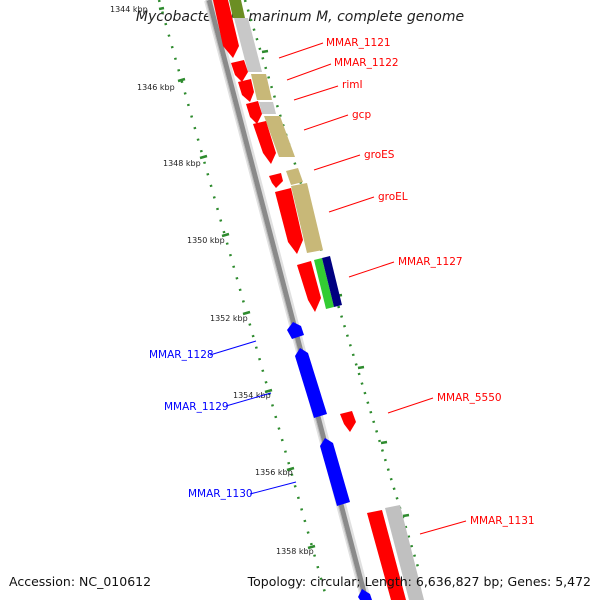  What do you see at coordinates (196, 407) in the screenshot?
I see `gene-label-mmar-1129: MMAR_1129` at bounding box center [196, 407].